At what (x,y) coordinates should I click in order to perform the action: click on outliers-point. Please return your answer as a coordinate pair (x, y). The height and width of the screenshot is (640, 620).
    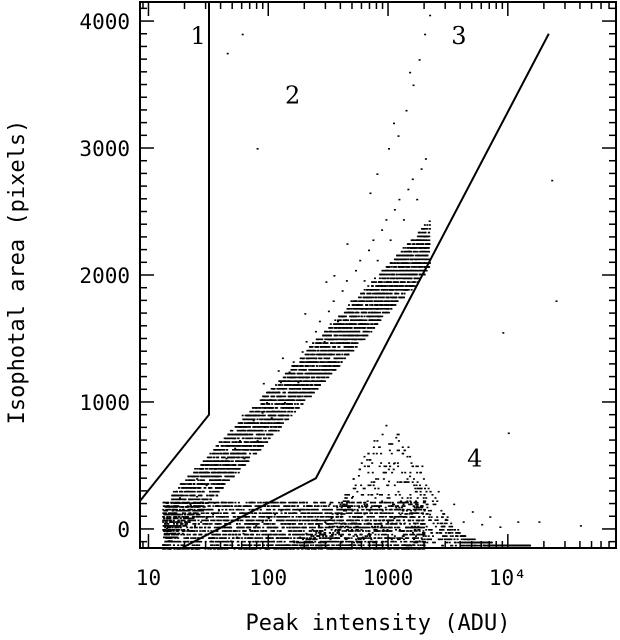
    Looking at the image, I should click on (580, 526).